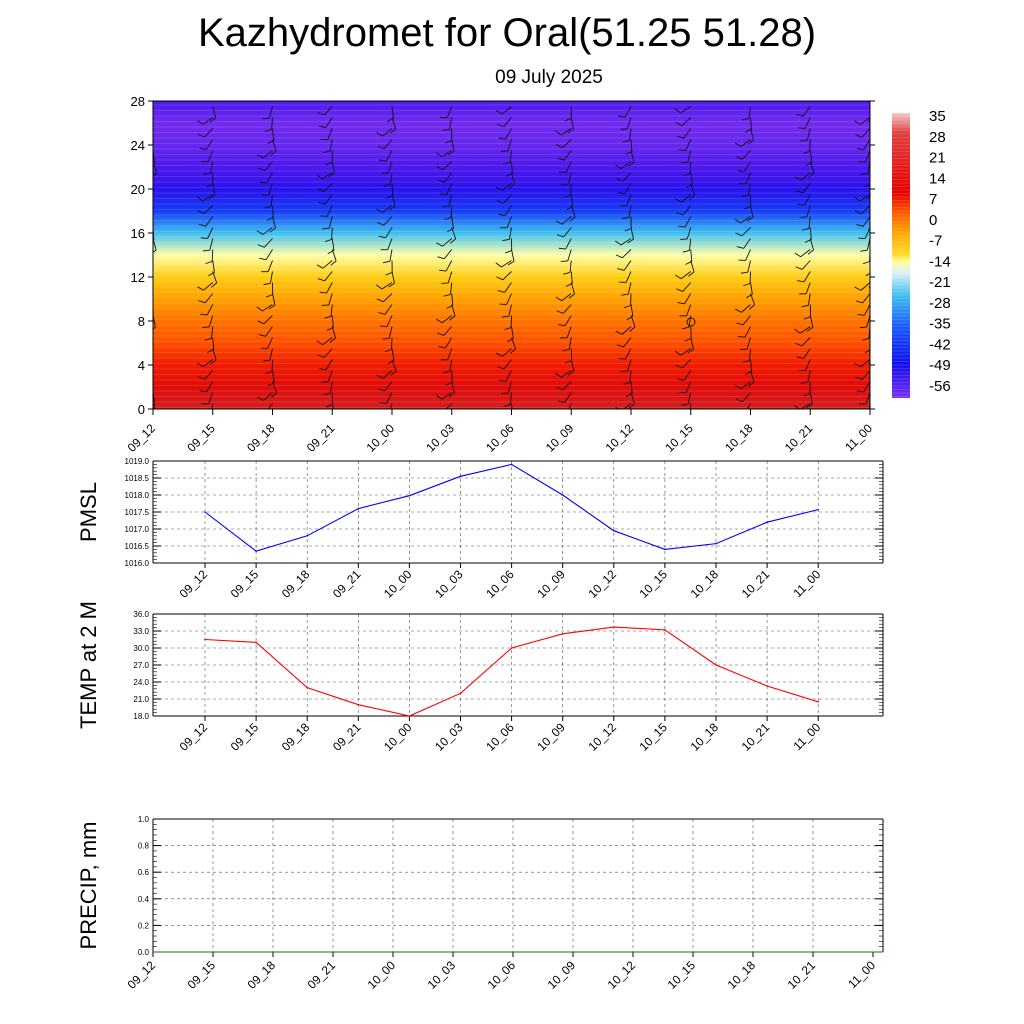 The height and width of the screenshot is (1024, 1024). What do you see at coordinates (137, 512) in the screenshot?
I see `y-tick-label: 1017.5` at bounding box center [137, 512].